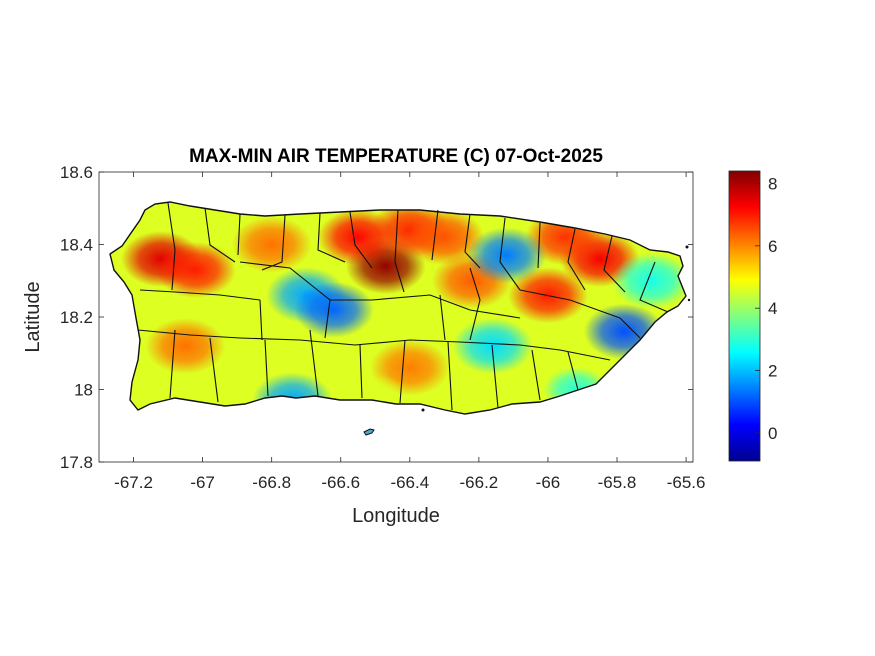 The image size is (875, 656). What do you see at coordinates (396, 516) in the screenshot?
I see `x-axis-label: Longitude` at bounding box center [396, 516].